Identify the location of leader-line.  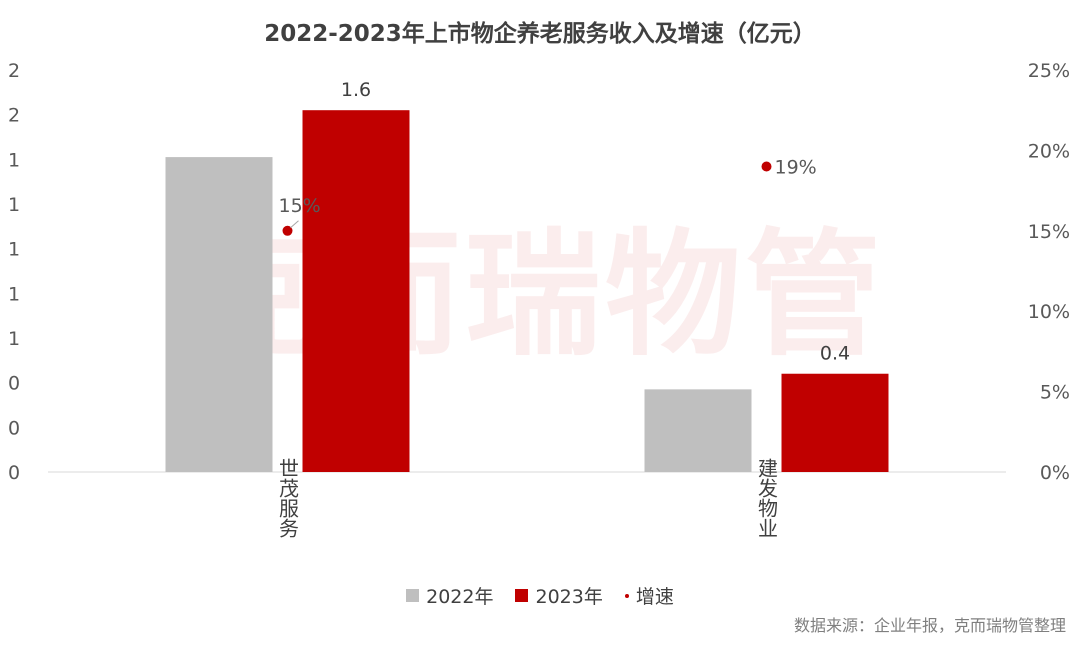
(294, 224).